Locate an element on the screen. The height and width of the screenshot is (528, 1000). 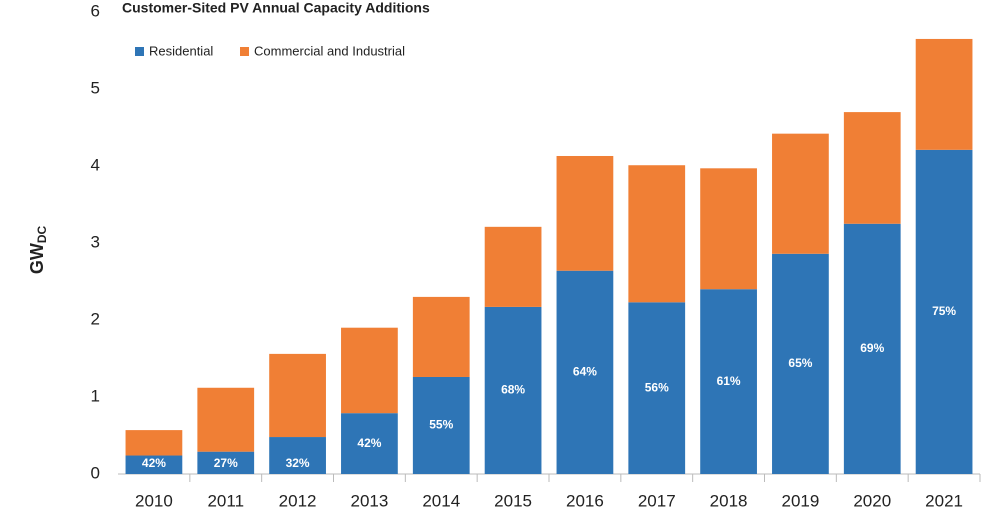
x-tick-label: 2018 is located at coordinates (729, 500).